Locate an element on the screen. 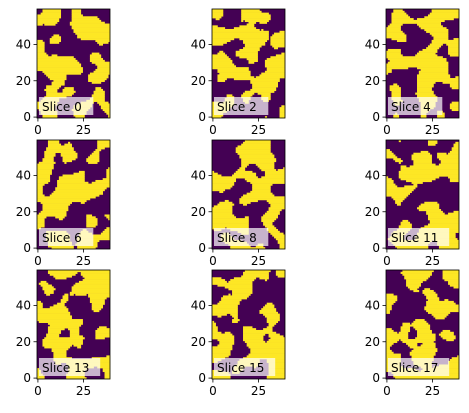 The image size is (469, 413). slice-label: Slice 13 is located at coordinates (65, 368).